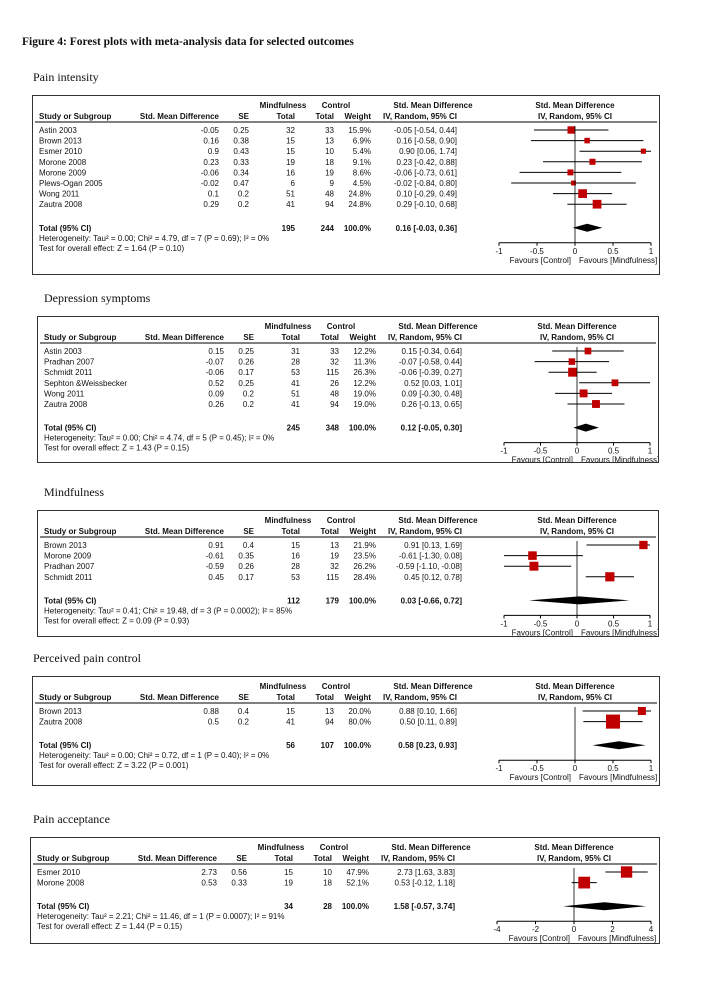 The height and width of the screenshot is (1000, 707). Describe the element at coordinates (328, 228) in the screenshot. I see `total-control: 244` at that location.